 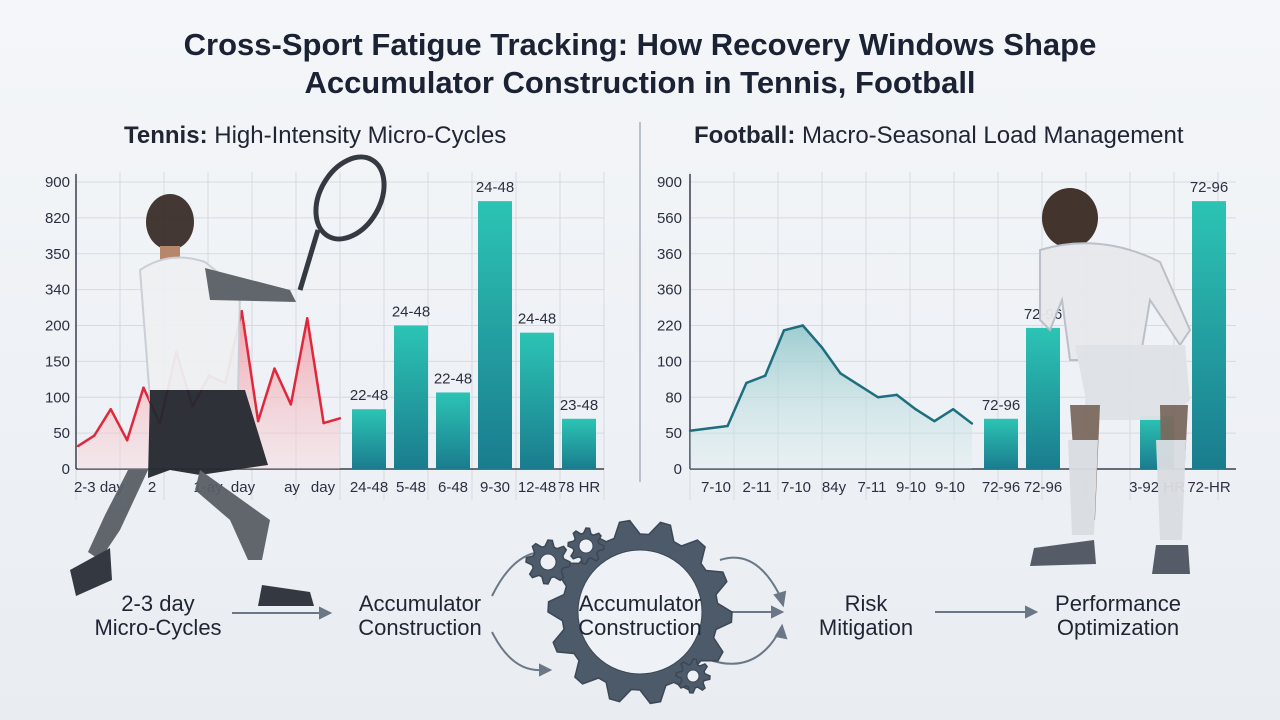 What do you see at coordinates (57, 254) in the screenshot?
I see `y-tick-label: 350` at bounding box center [57, 254].